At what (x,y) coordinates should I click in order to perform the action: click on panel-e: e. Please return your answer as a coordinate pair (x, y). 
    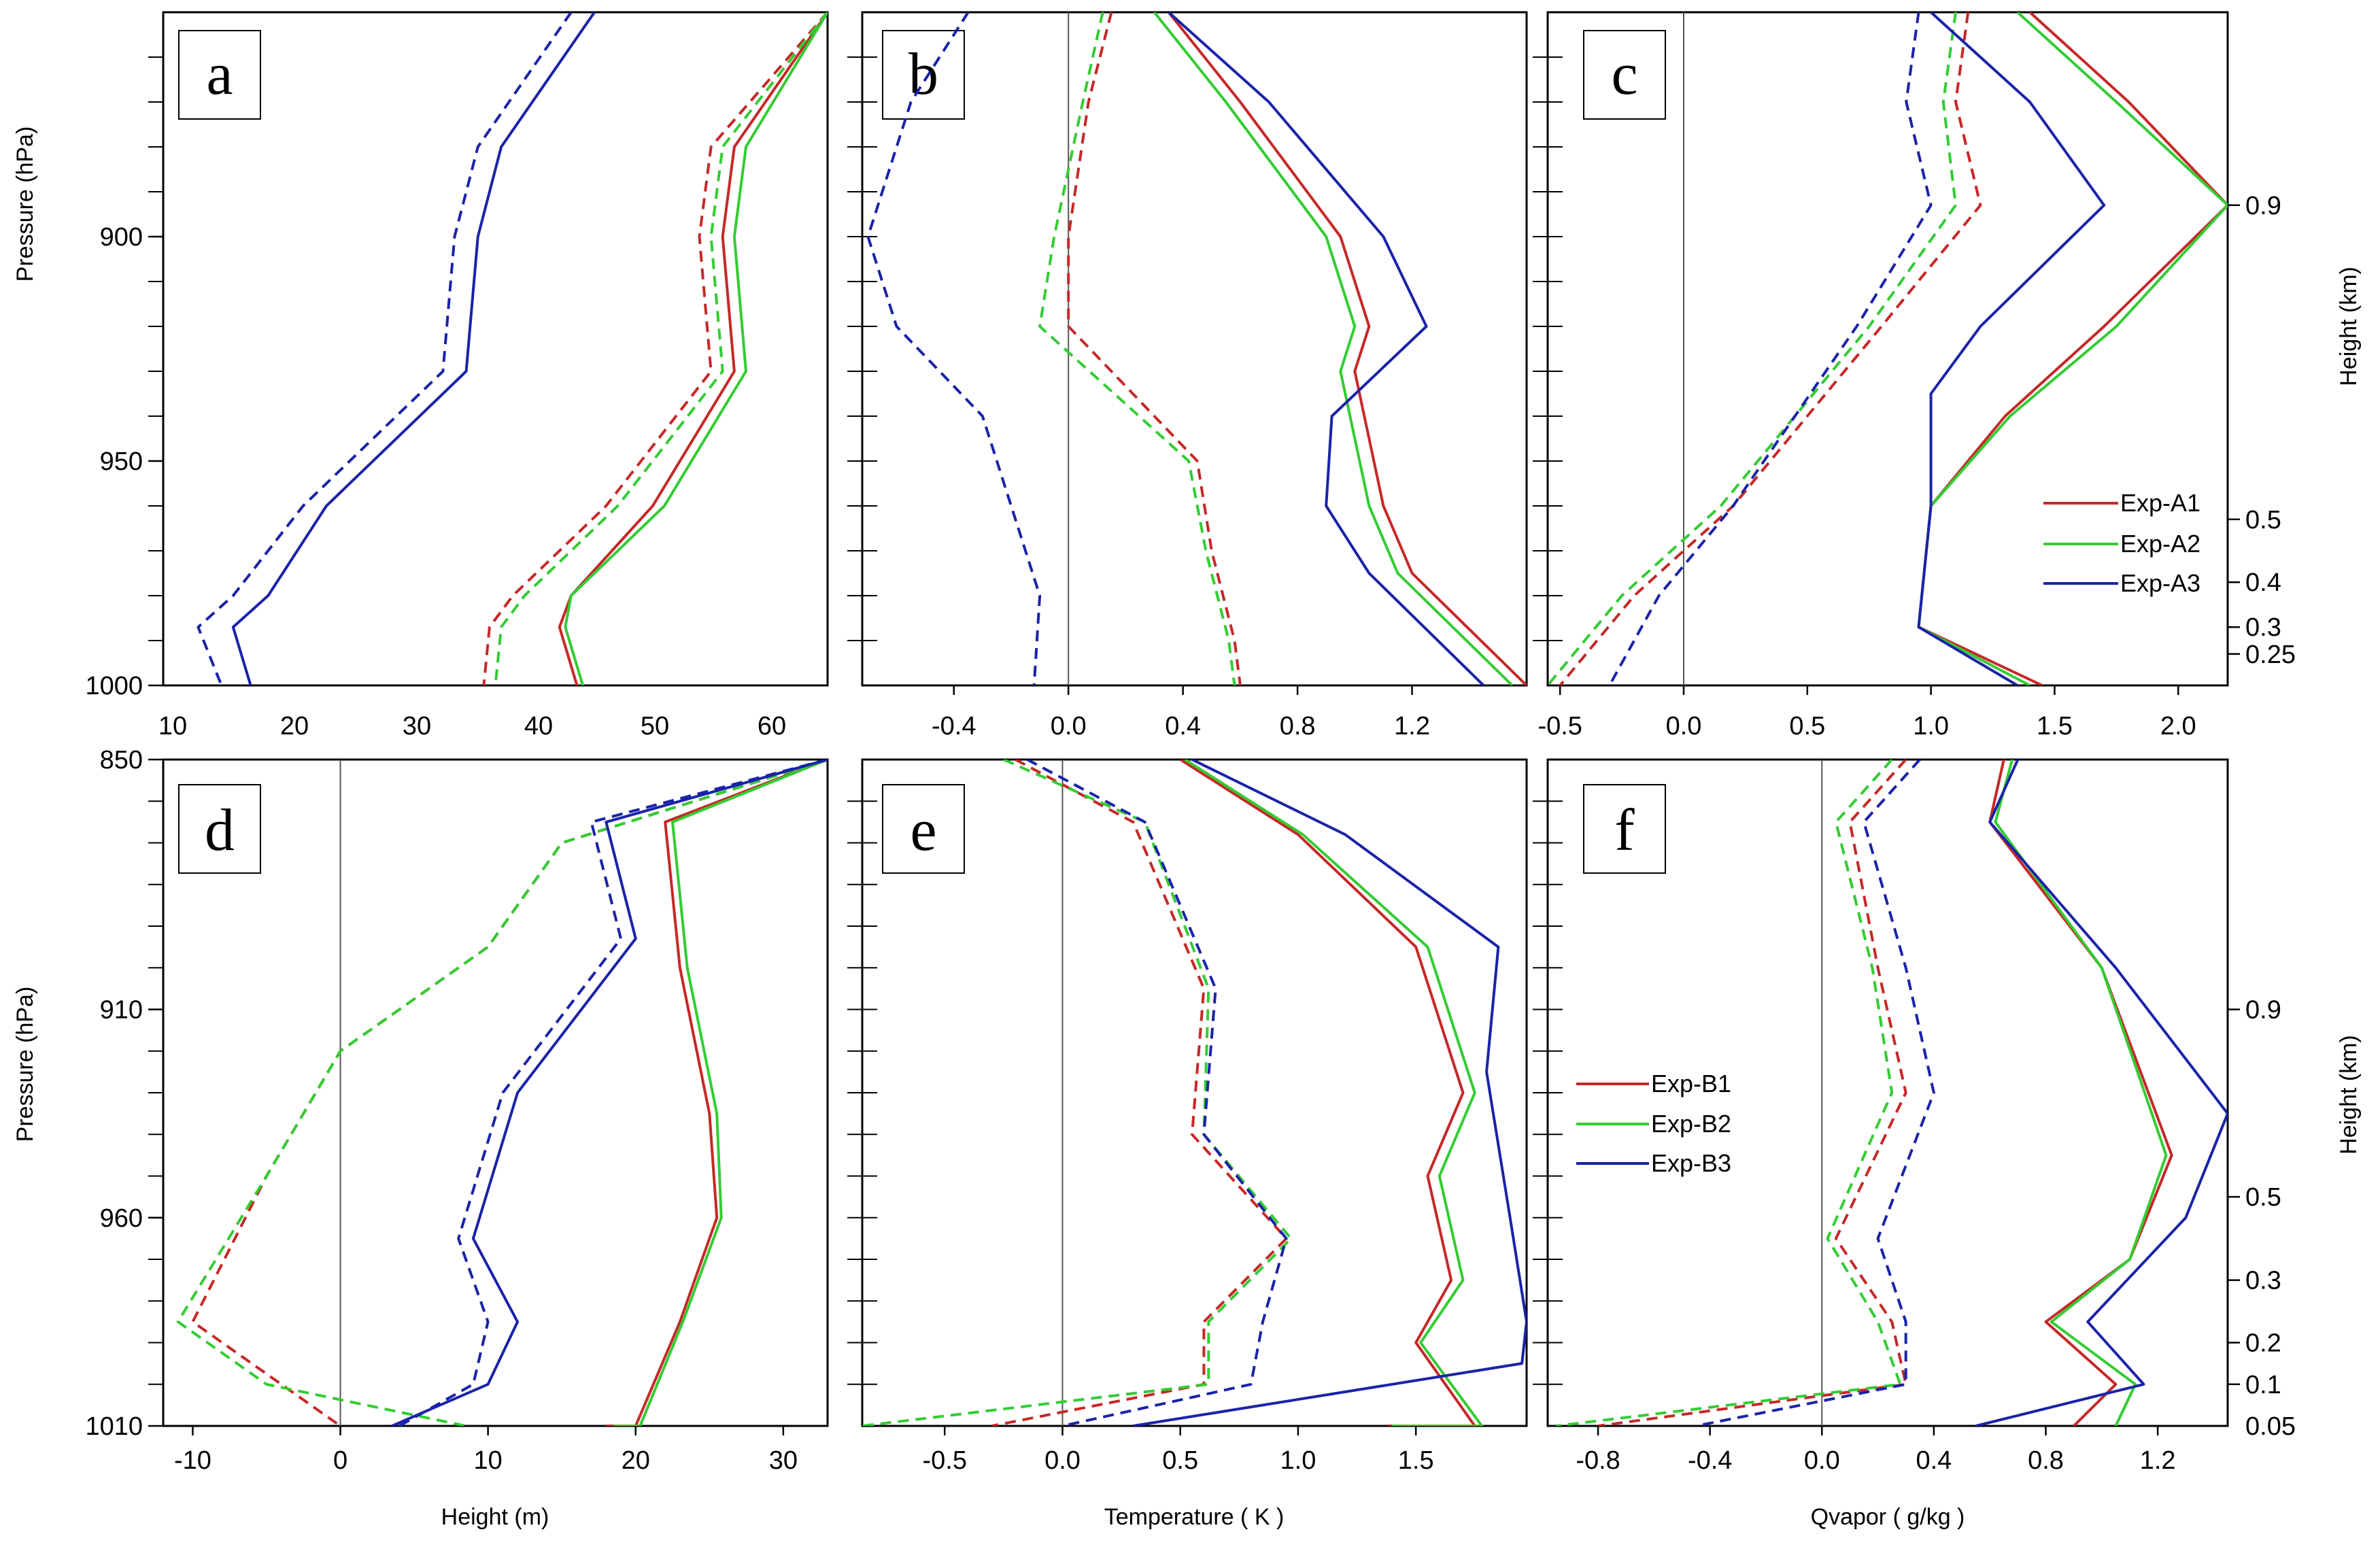
    Looking at the image, I should click on (1195, 1092).